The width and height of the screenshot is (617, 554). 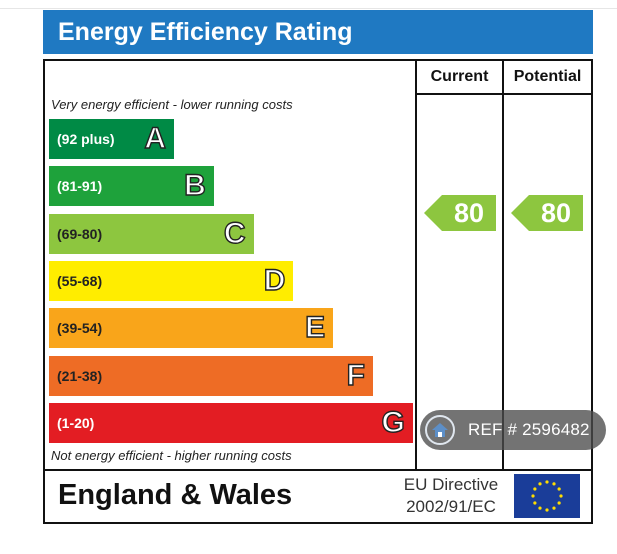 What do you see at coordinates (308, 8) in the screenshot?
I see `top-divider` at bounding box center [308, 8].